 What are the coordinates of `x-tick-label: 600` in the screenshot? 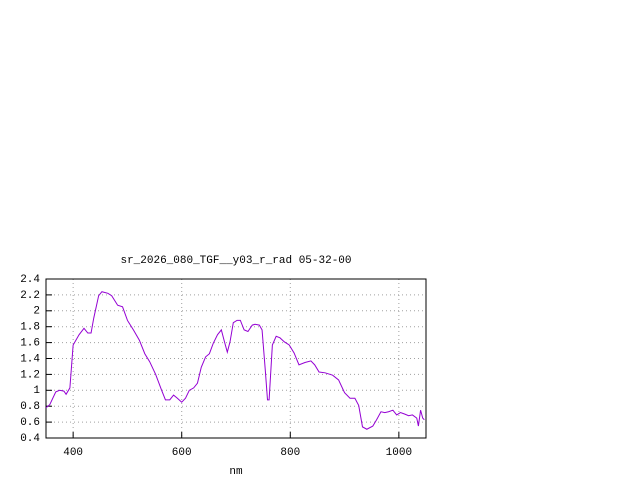 It's located at (182, 453).